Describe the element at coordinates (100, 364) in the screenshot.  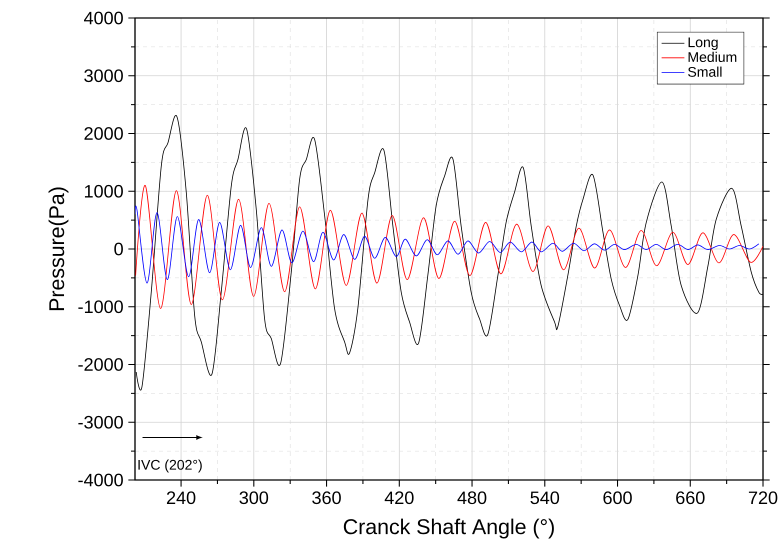
I see `y-tick-label: -2000` at that location.